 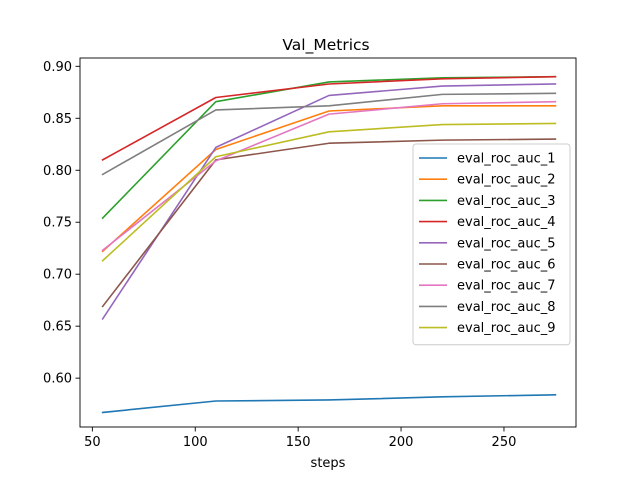 What do you see at coordinates (506, 286) in the screenshot?
I see `legend-label-7: eval_roc_auc_7` at bounding box center [506, 286].